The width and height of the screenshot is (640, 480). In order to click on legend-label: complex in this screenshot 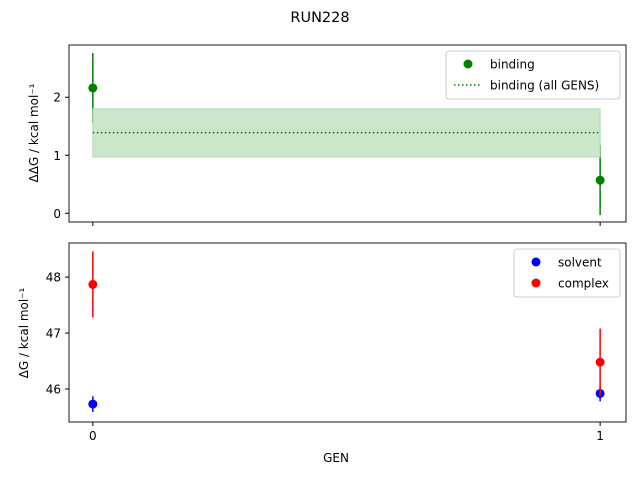, I will do `click(583, 284)`.